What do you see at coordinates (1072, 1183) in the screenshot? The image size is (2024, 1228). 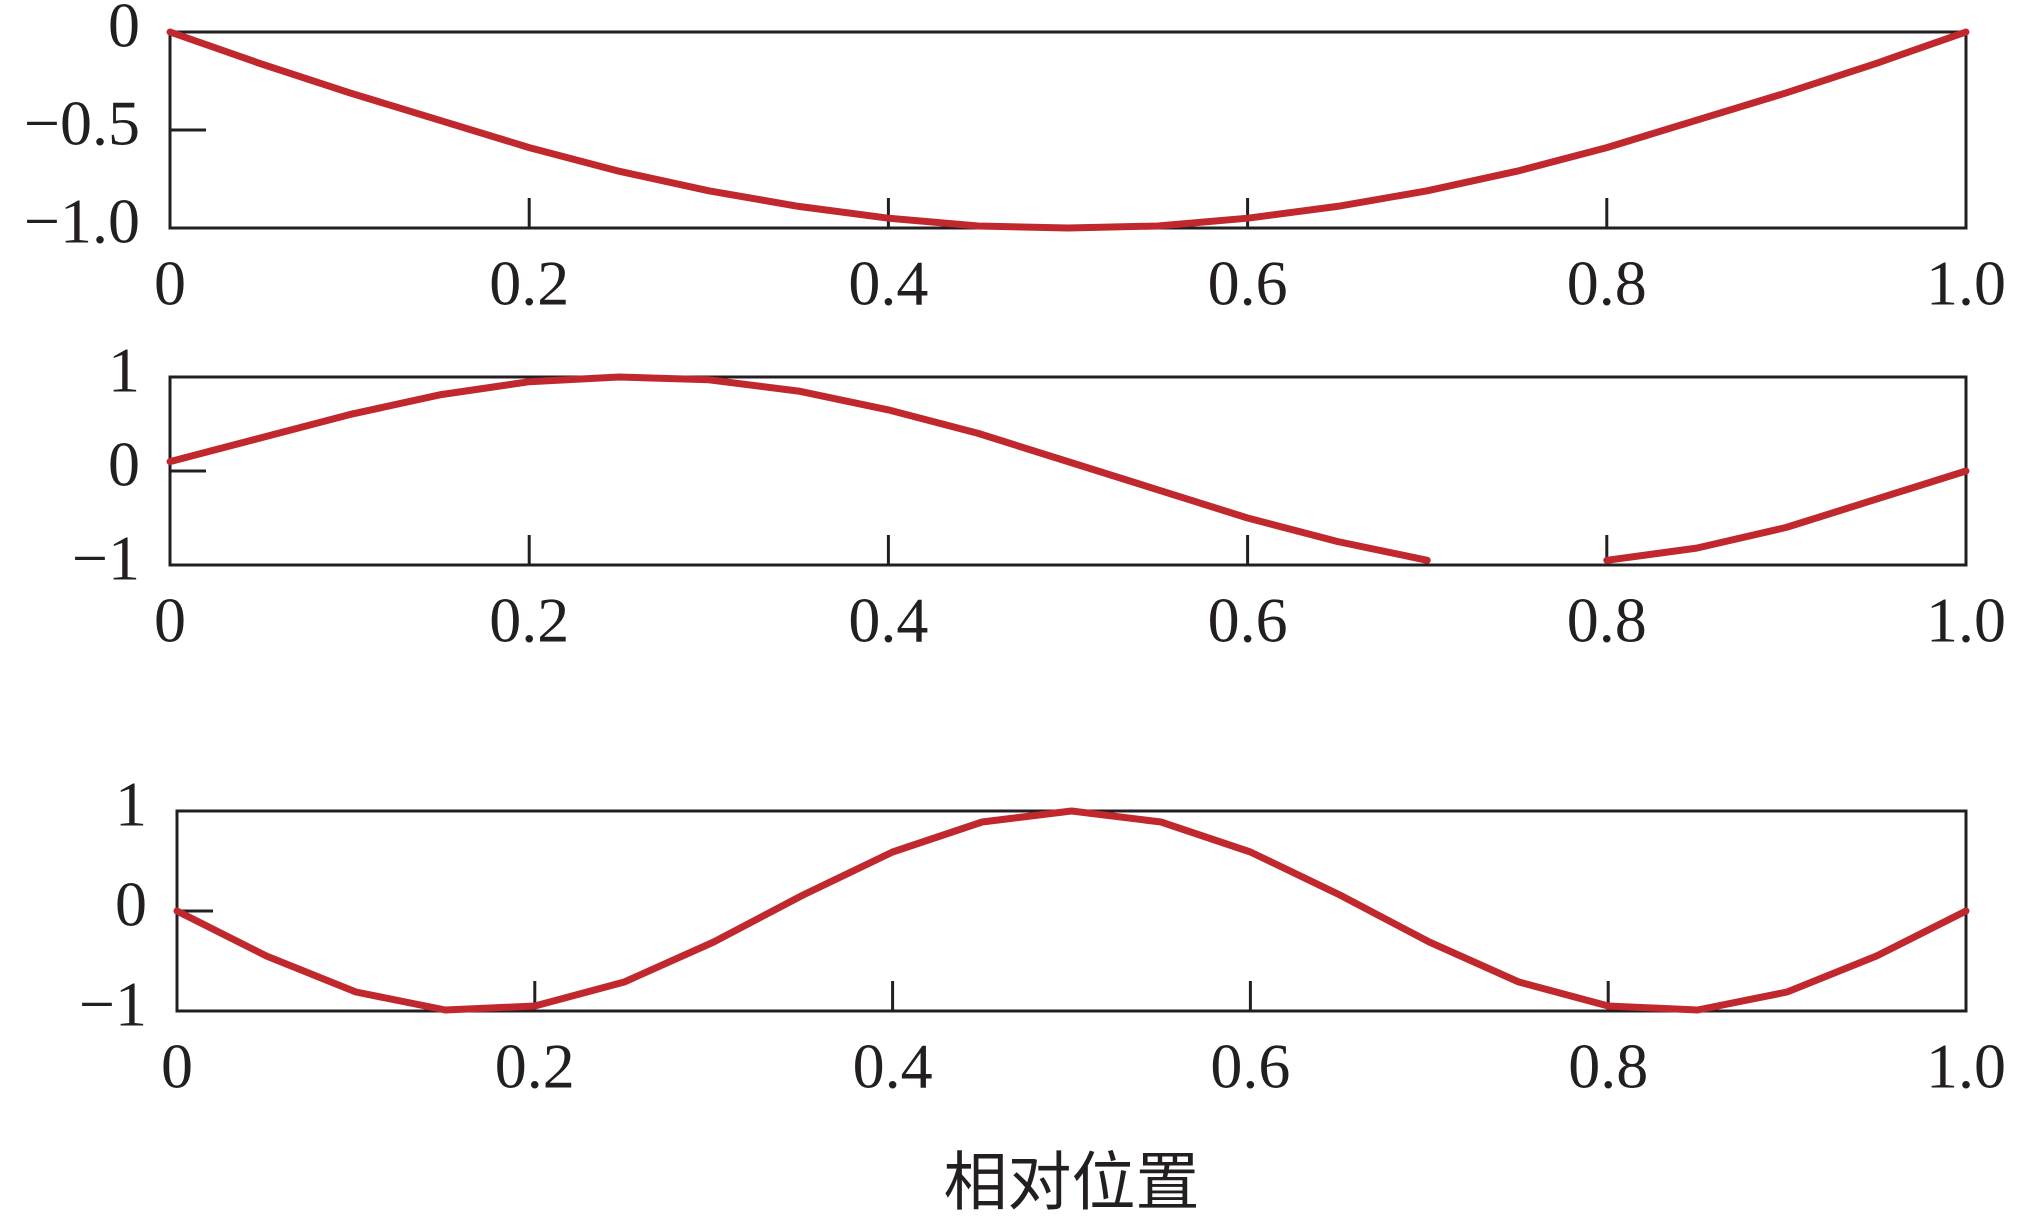 I see `x-axis-label: 相对位置` at bounding box center [1072, 1183].